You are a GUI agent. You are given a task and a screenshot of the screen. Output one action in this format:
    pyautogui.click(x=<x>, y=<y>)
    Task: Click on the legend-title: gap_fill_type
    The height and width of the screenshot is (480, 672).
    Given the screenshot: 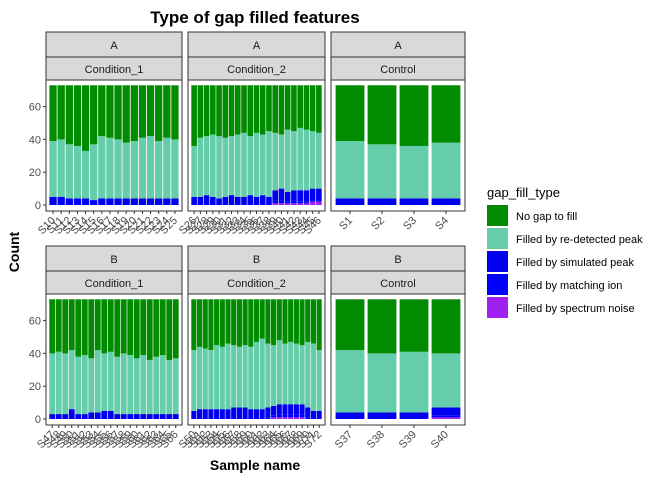 What is the action you would take?
    pyautogui.click(x=523, y=192)
    